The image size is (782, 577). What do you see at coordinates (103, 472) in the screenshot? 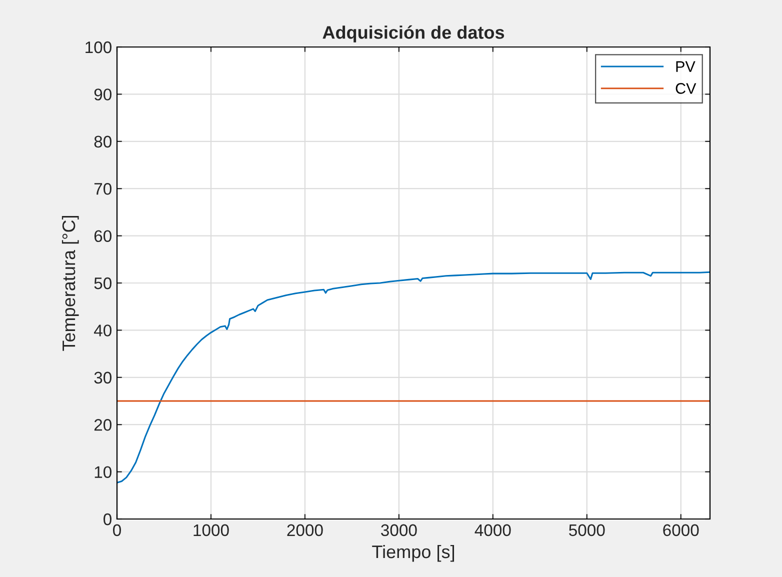
I see `y-tick-label: 10` at bounding box center [103, 472].